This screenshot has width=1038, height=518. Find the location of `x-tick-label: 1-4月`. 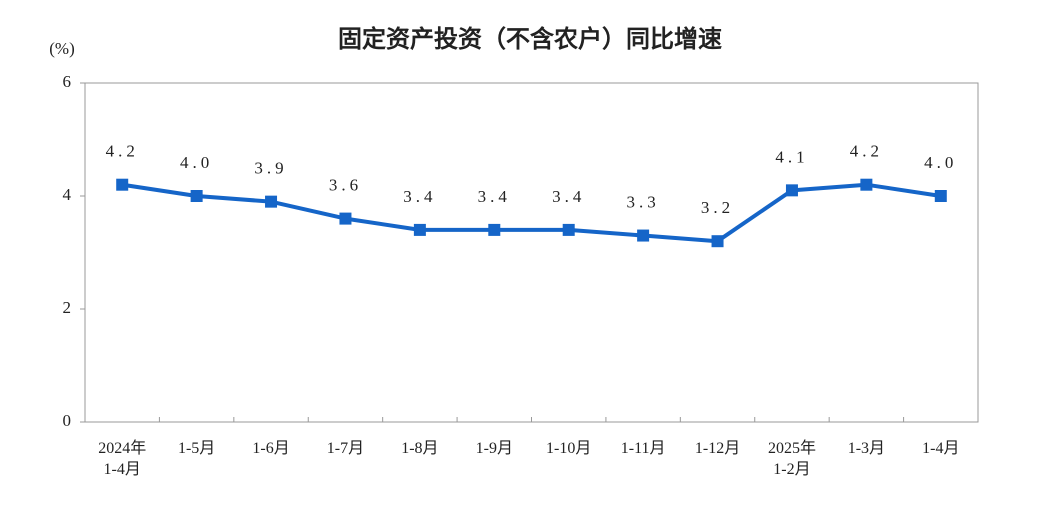

x-tick-label: 1-4月 is located at coordinates (941, 448).